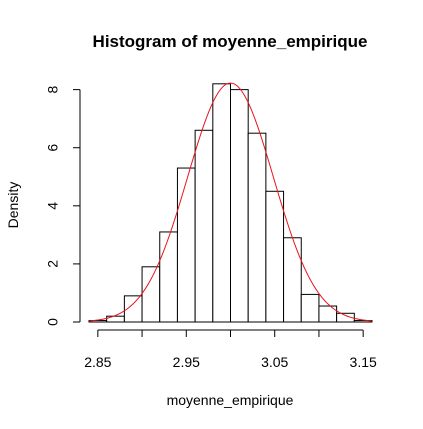 This screenshot has height=429, width=423. I want to click on x-tick-label-2: 3.05, so click(274, 362).